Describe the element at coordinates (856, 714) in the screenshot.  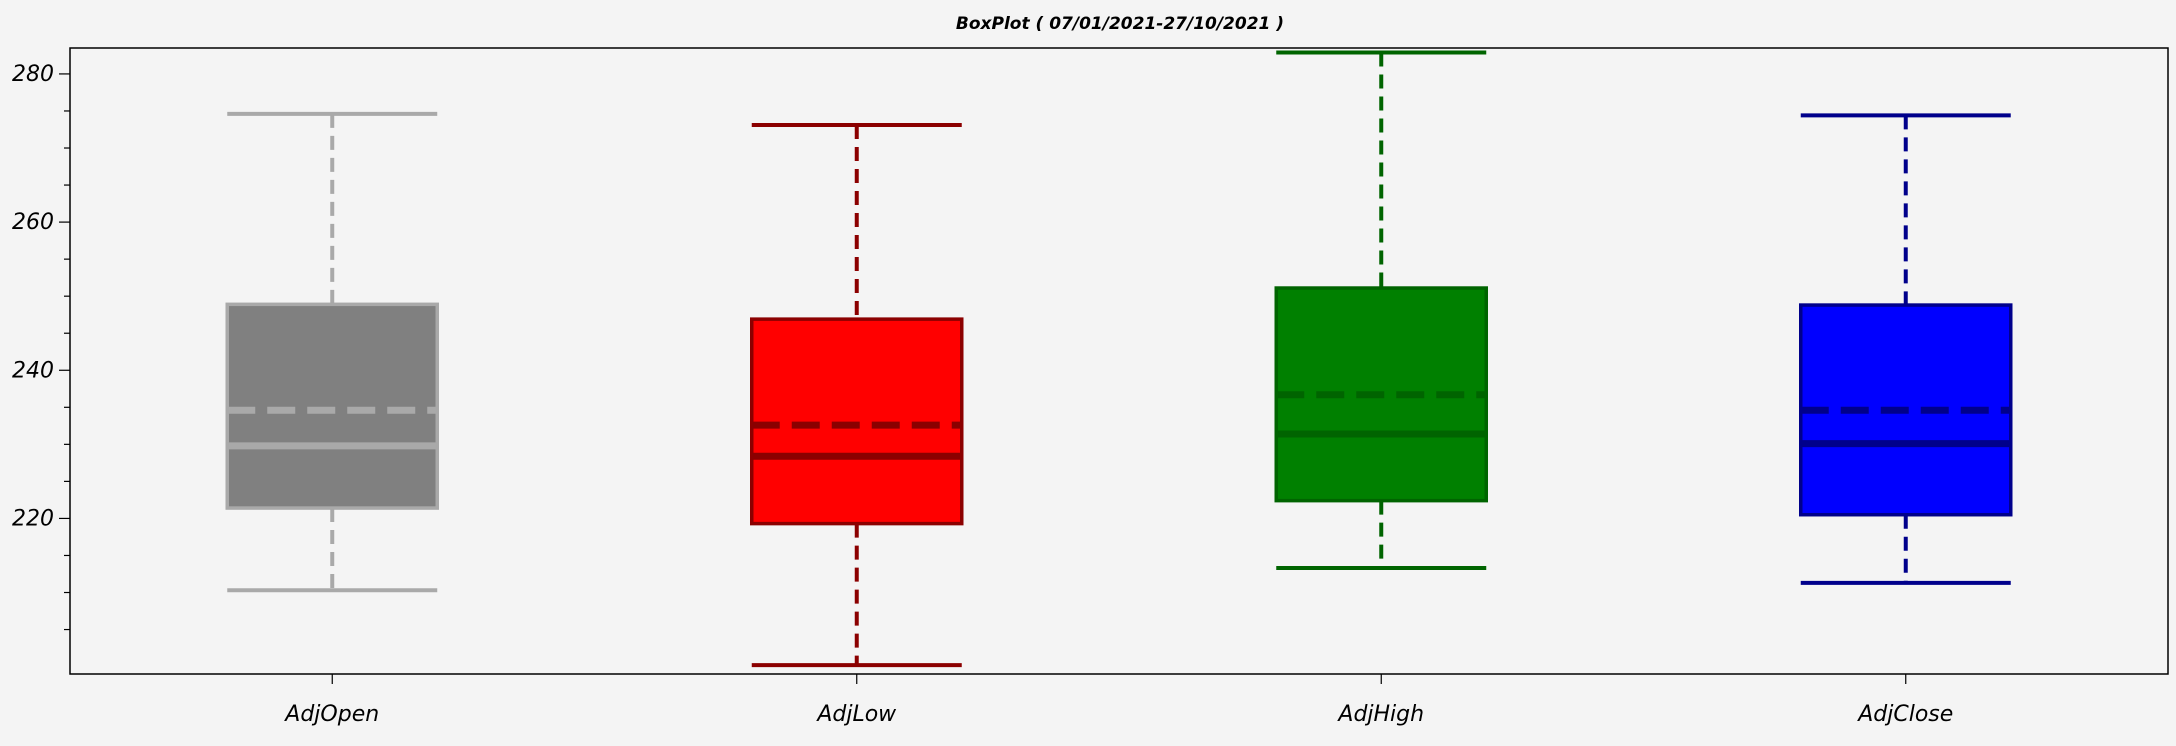
I see `x-tick-label: AdjLow` at that location.